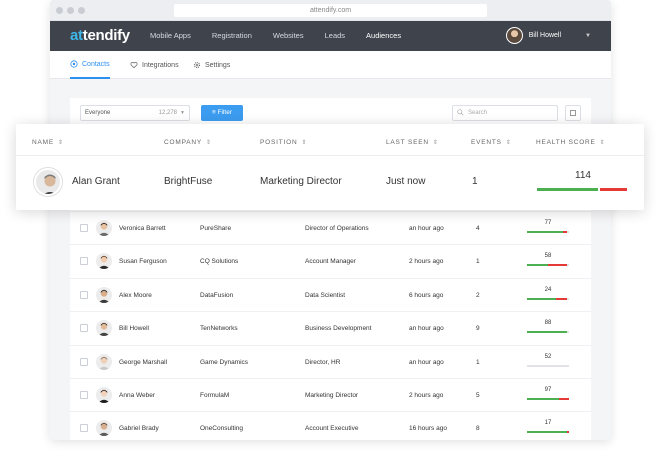 The height and width of the screenshot is (470, 660). Describe the element at coordinates (217, 295) in the screenshot. I see `contact-company: DataFusion` at that location.